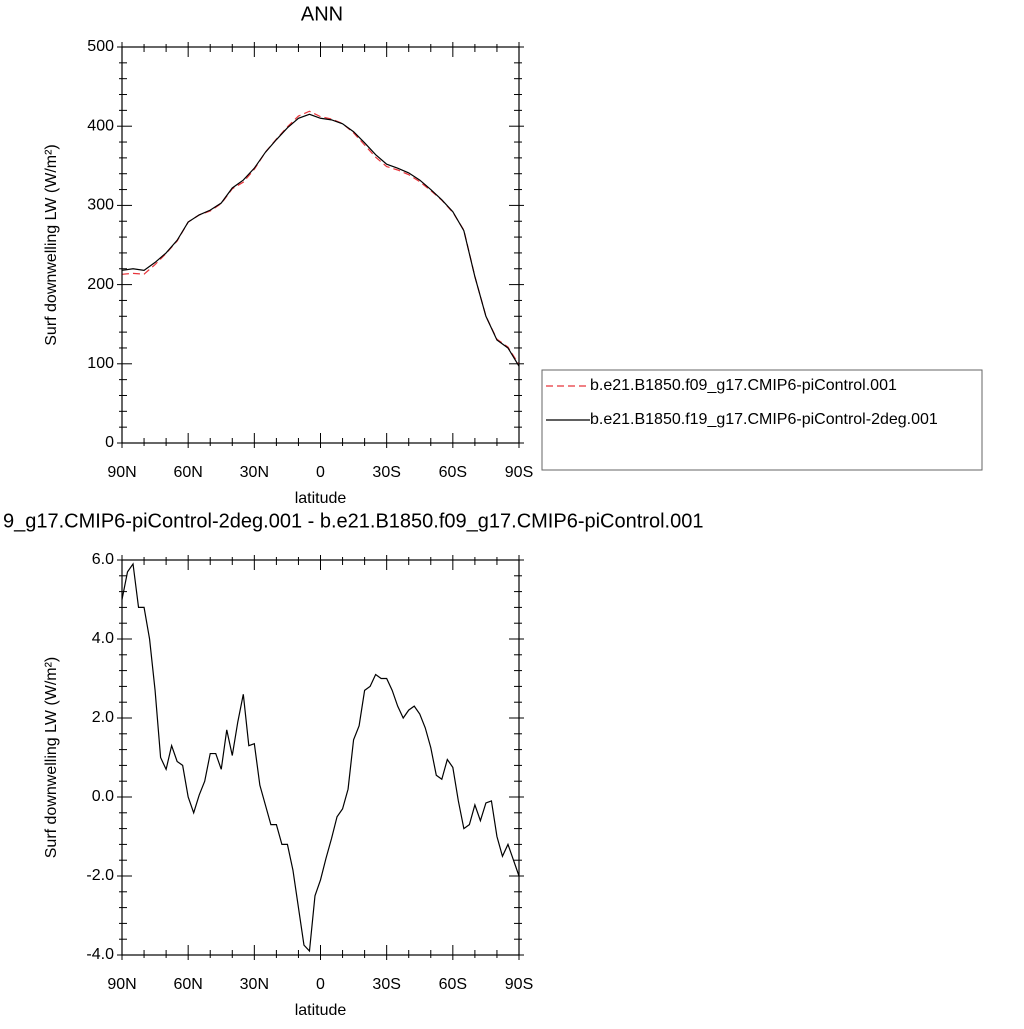 The image size is (1024, 1029). I want to click on y-tick-label: 300, so click(100, 205).